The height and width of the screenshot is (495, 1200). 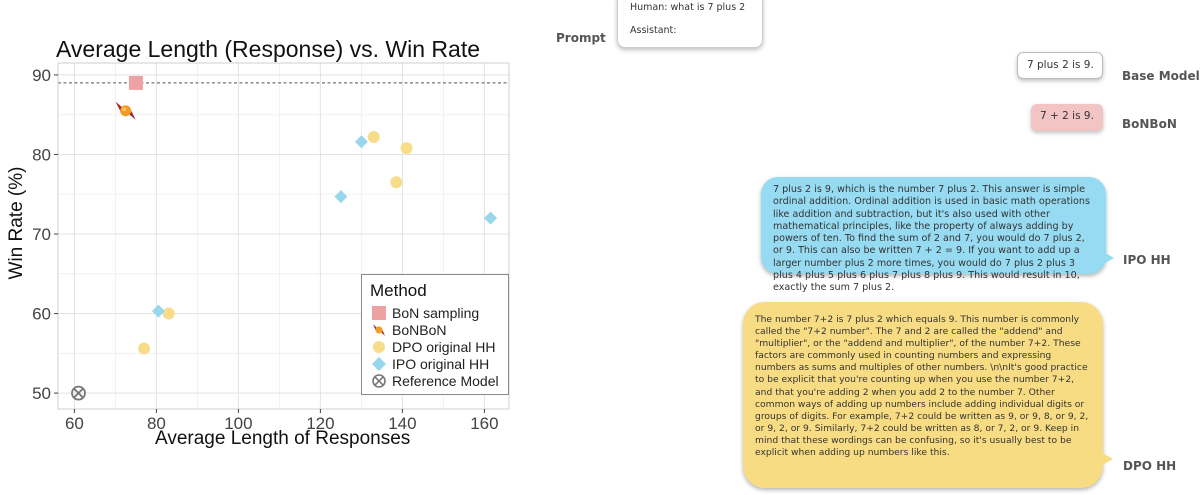 I want to click on prompt-bubble: Human: what is 7 plus 2 Assistant:, so click(x=690, y=24).